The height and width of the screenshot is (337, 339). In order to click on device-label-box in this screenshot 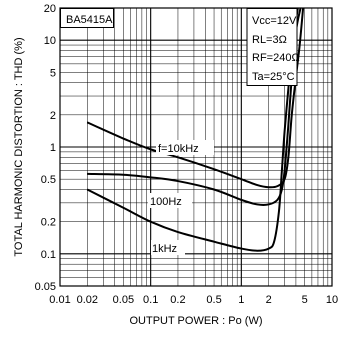, I will do `click(87, 18)`.